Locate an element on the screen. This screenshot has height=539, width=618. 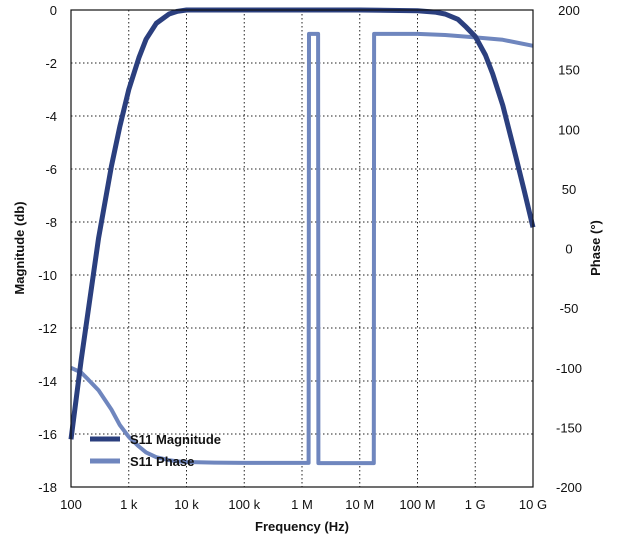
y-right-tick-label: 50 is located at coordinates (569, 189).